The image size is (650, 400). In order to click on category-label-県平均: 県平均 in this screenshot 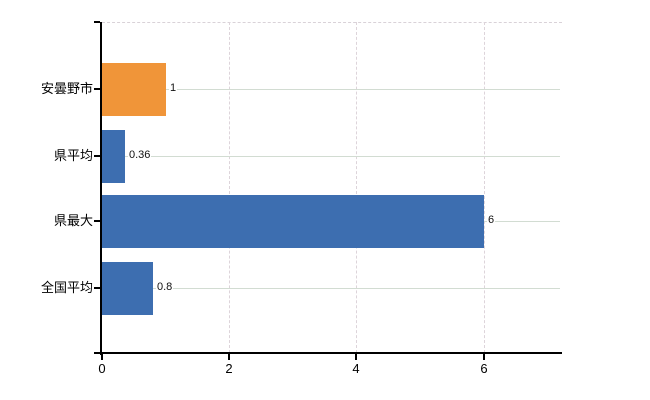, I will do `click(73, 155)`.